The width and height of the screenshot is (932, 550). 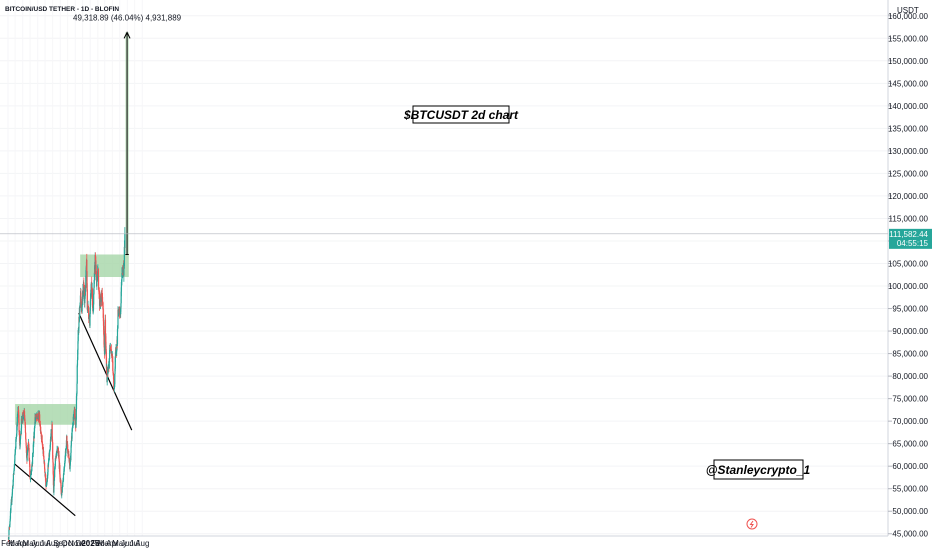 What do you see at coordinates (758, 470) in the screenshot?
I see `annotation-author-text: @Stanleycrypto_1` at bounding box center [758, 470].